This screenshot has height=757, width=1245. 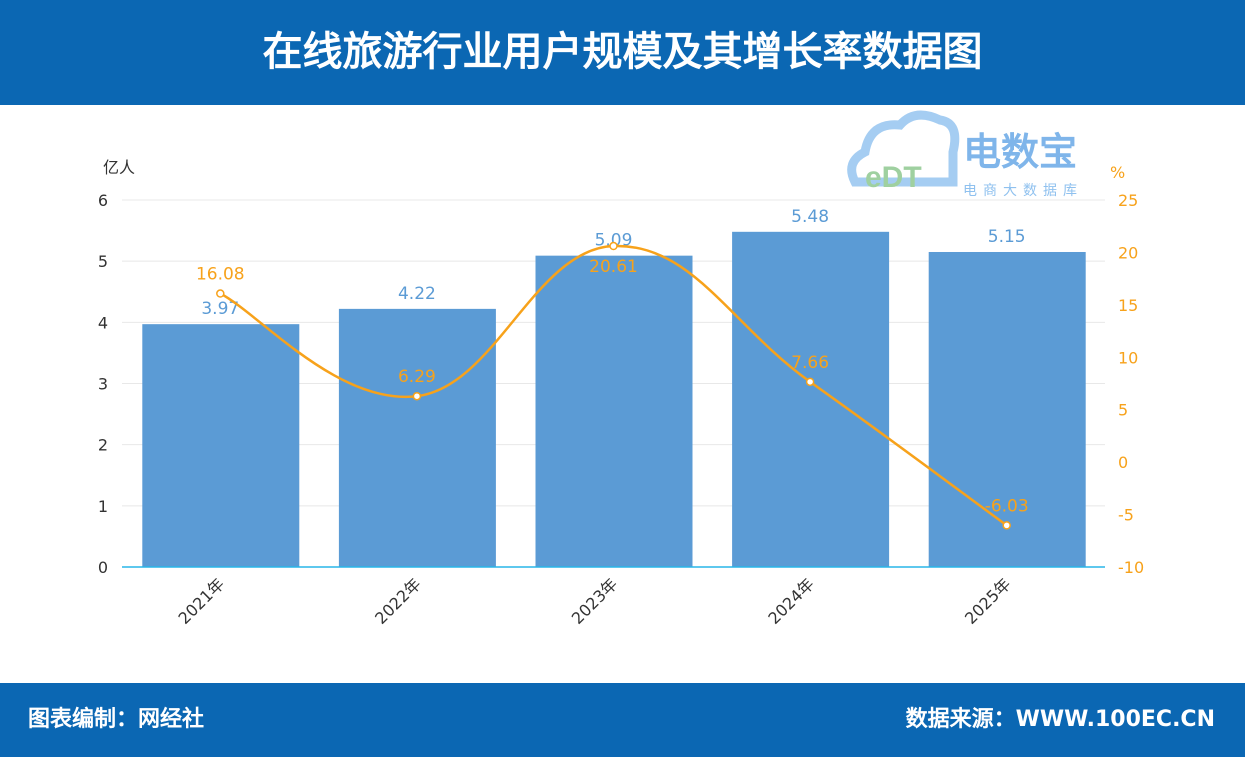 I want to click on y-right-tick: 0, so click(x=1123, y=462).